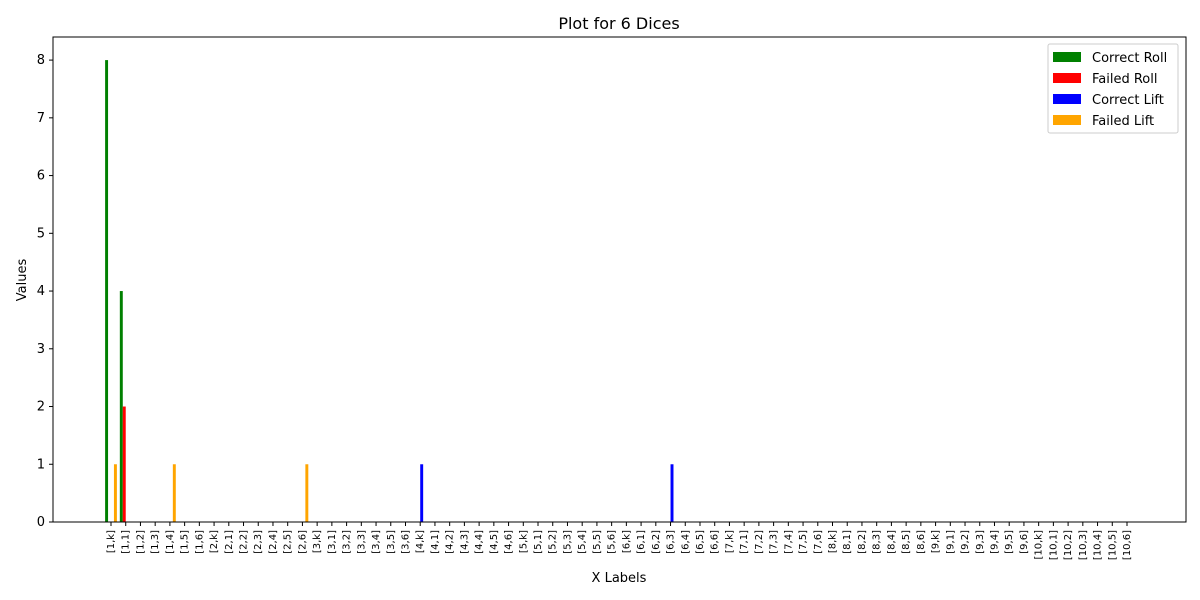 The height and width of the screenshot is (600, 1200). Describe the element at coordinates (671, 542) in the screenshot. I see `x-tick-label: [6,3]` at that location.